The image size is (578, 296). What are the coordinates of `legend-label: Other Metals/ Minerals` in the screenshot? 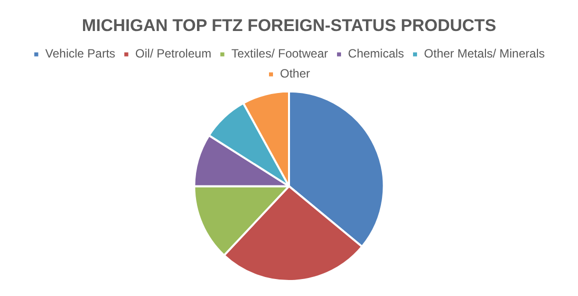 It's located at (484, 53).